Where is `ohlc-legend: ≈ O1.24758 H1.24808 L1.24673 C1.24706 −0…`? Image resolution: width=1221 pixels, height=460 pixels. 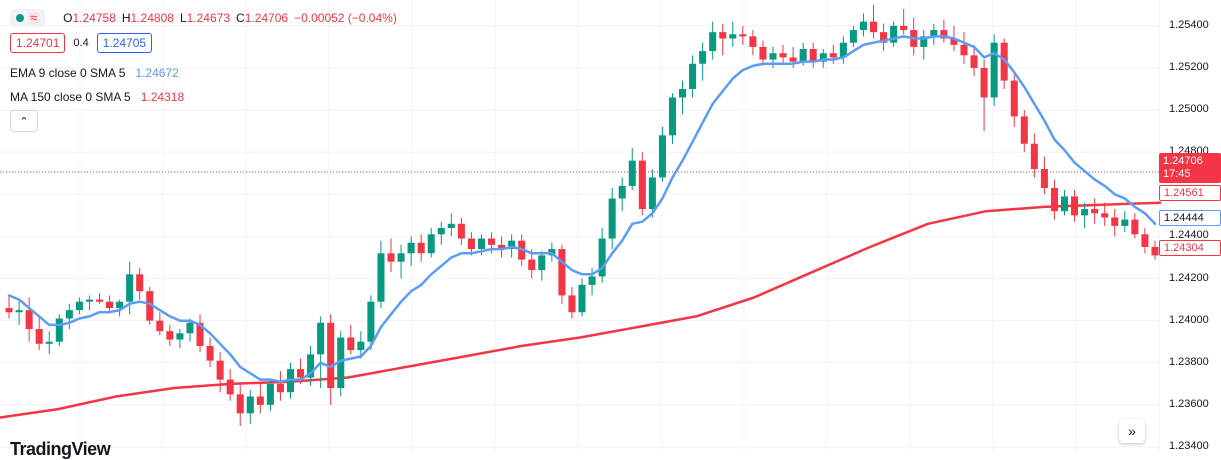 ohlc-legend: ≈ O1.24758 H1.24808 L1.24673 C1.24706 −0… is located at coordinates (203, 18).